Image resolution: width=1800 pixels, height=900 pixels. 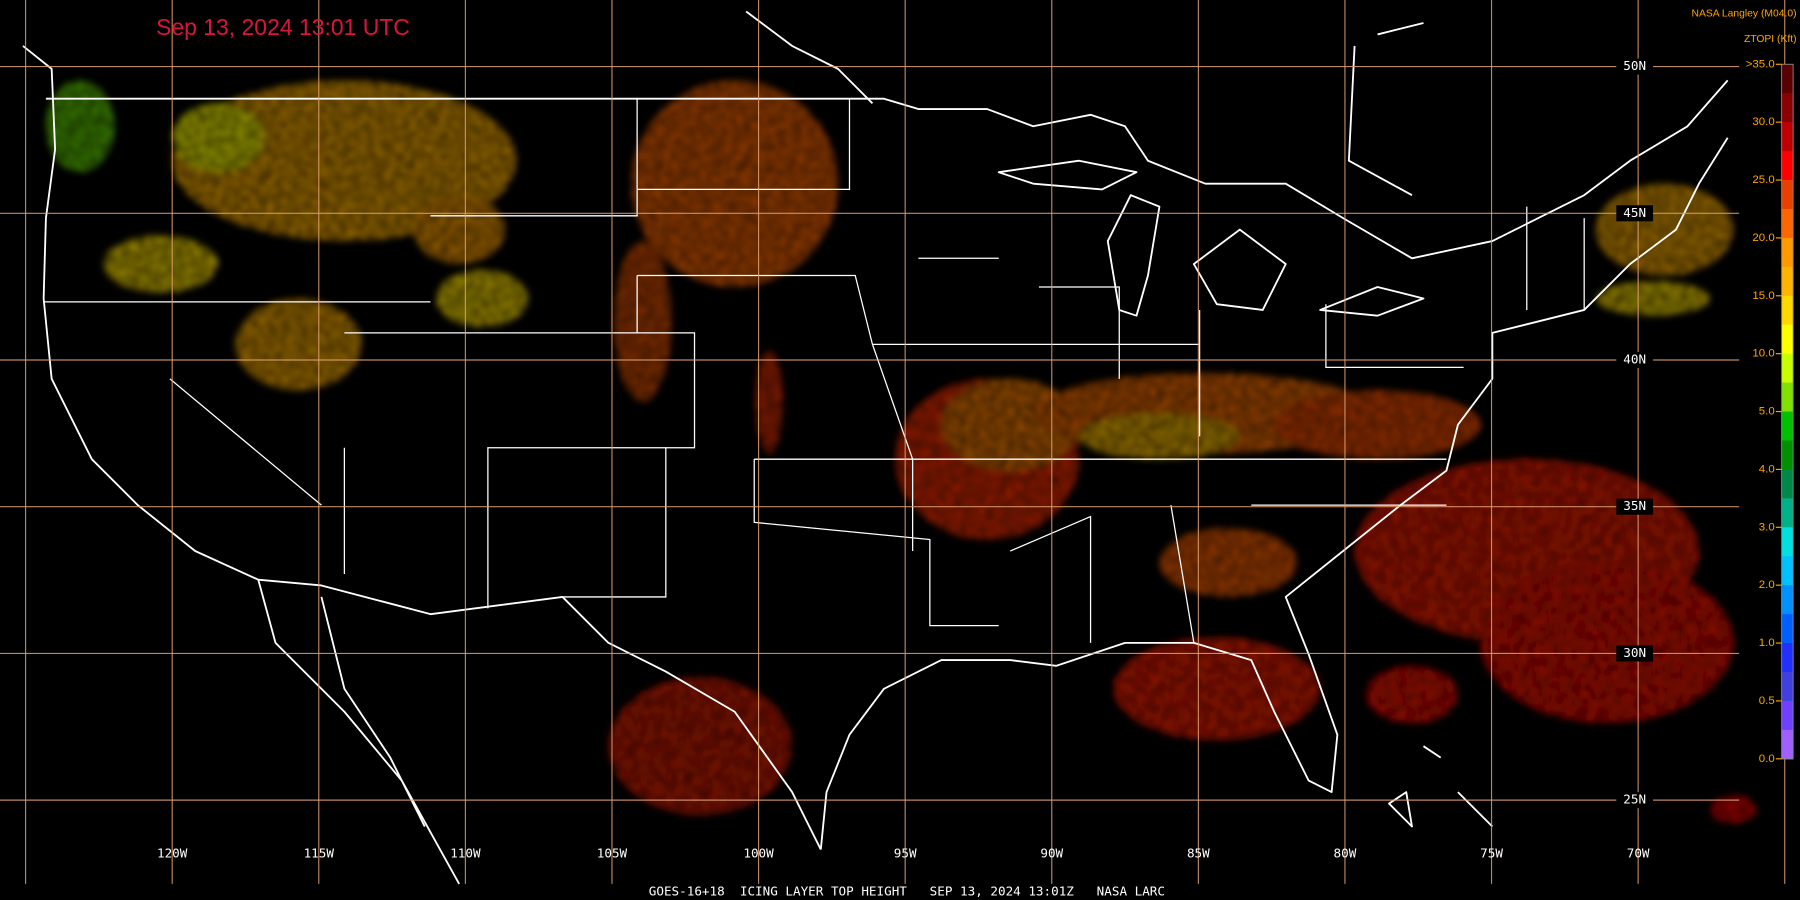 I want to click on legend-label: 0.0, so click(x=1767, y=759).